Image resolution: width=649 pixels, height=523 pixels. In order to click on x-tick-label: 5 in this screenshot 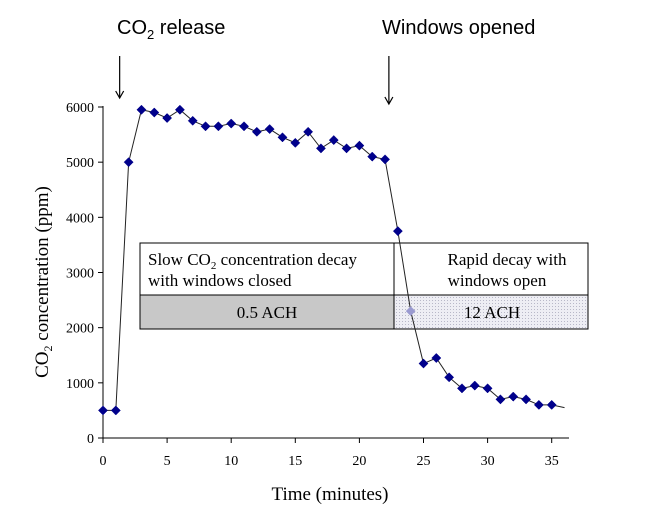, I will do `click(167, 461)`.